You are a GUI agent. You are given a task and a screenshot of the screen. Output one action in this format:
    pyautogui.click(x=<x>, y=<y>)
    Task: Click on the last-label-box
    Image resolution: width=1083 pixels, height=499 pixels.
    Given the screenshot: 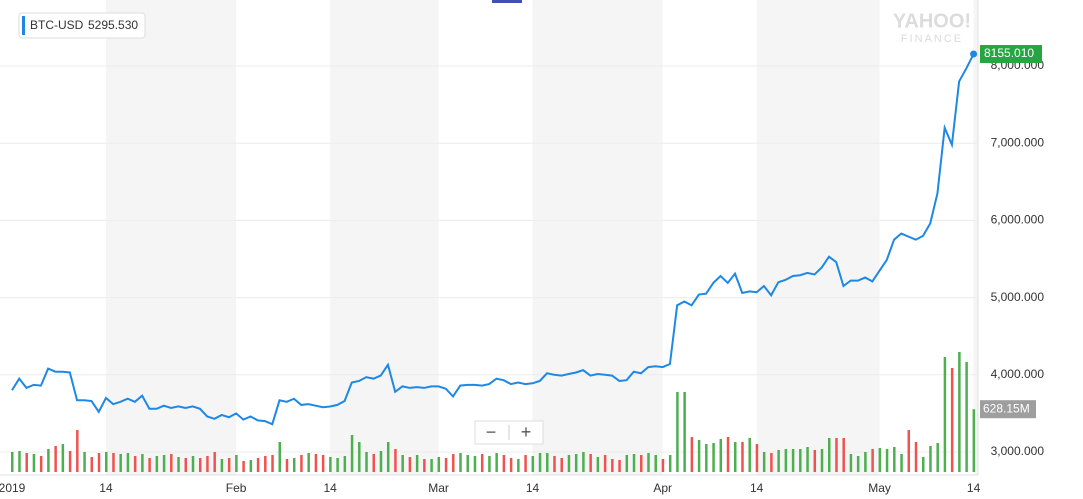 What is the action you would take?
    pyautogui.click(x=1011, y=54)
    